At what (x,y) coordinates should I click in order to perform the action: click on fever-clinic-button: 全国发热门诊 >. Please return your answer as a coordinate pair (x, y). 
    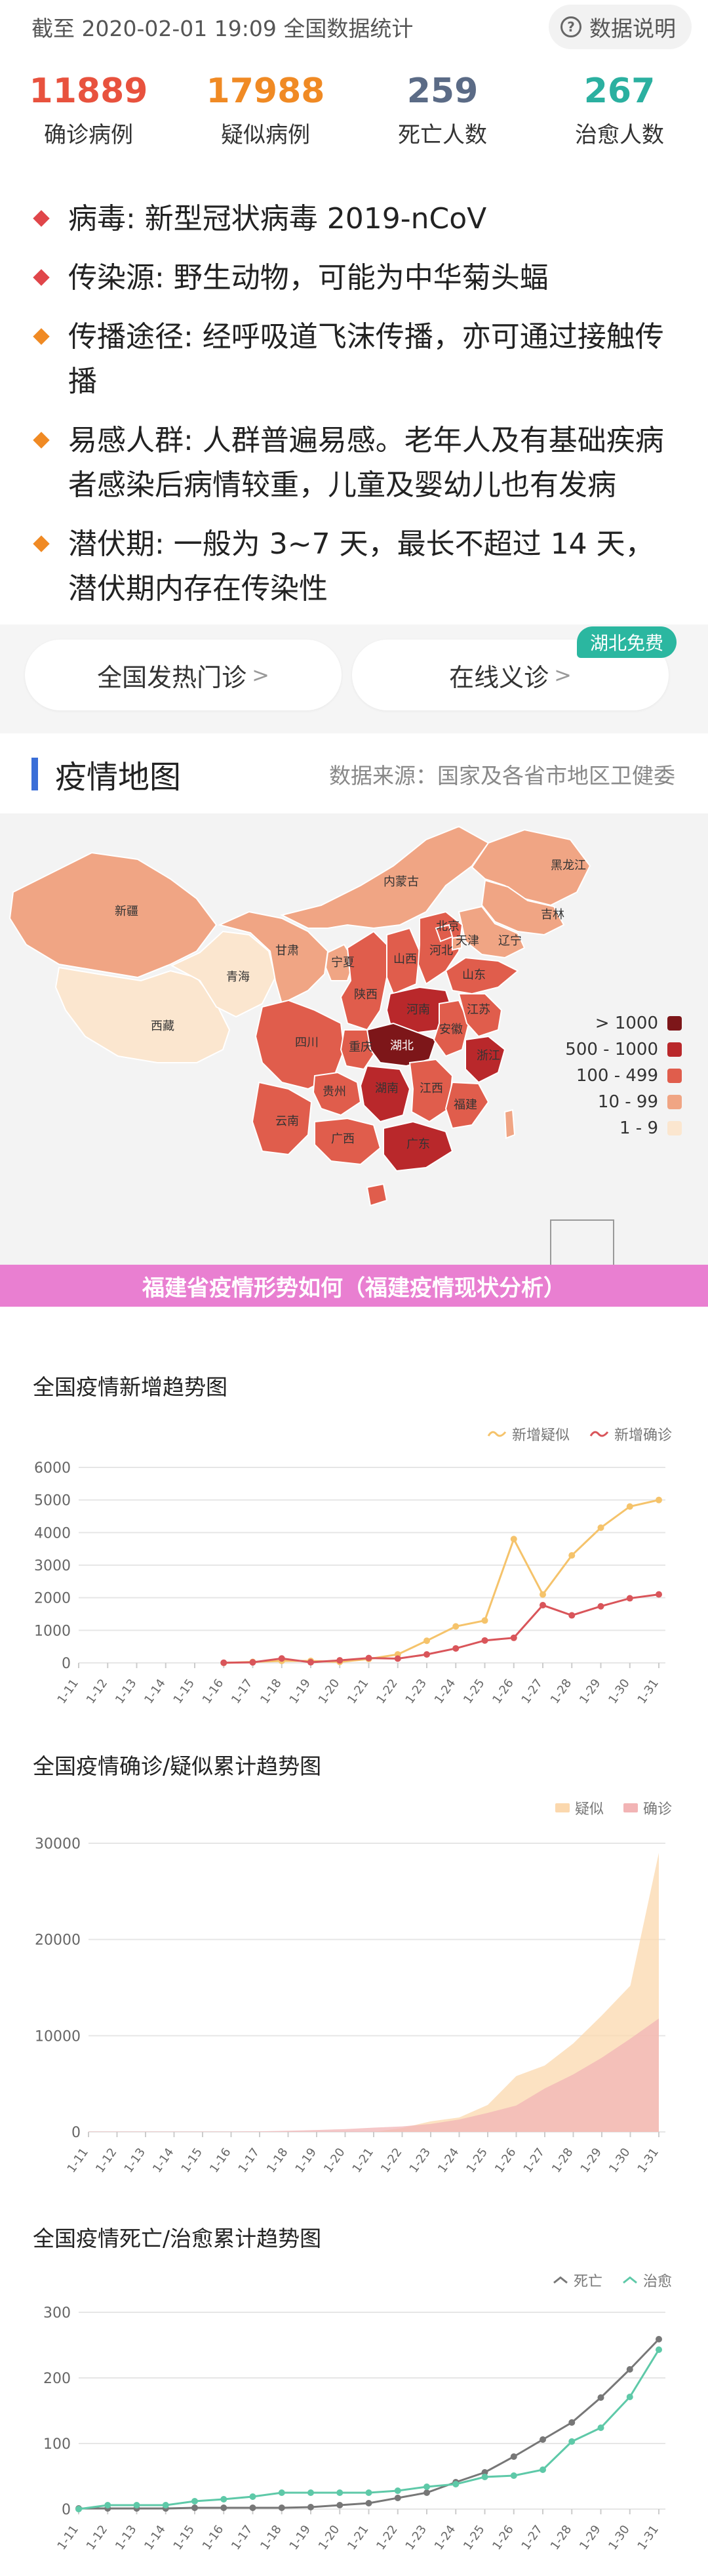
    Looking at the image, I should click on (183, 675).